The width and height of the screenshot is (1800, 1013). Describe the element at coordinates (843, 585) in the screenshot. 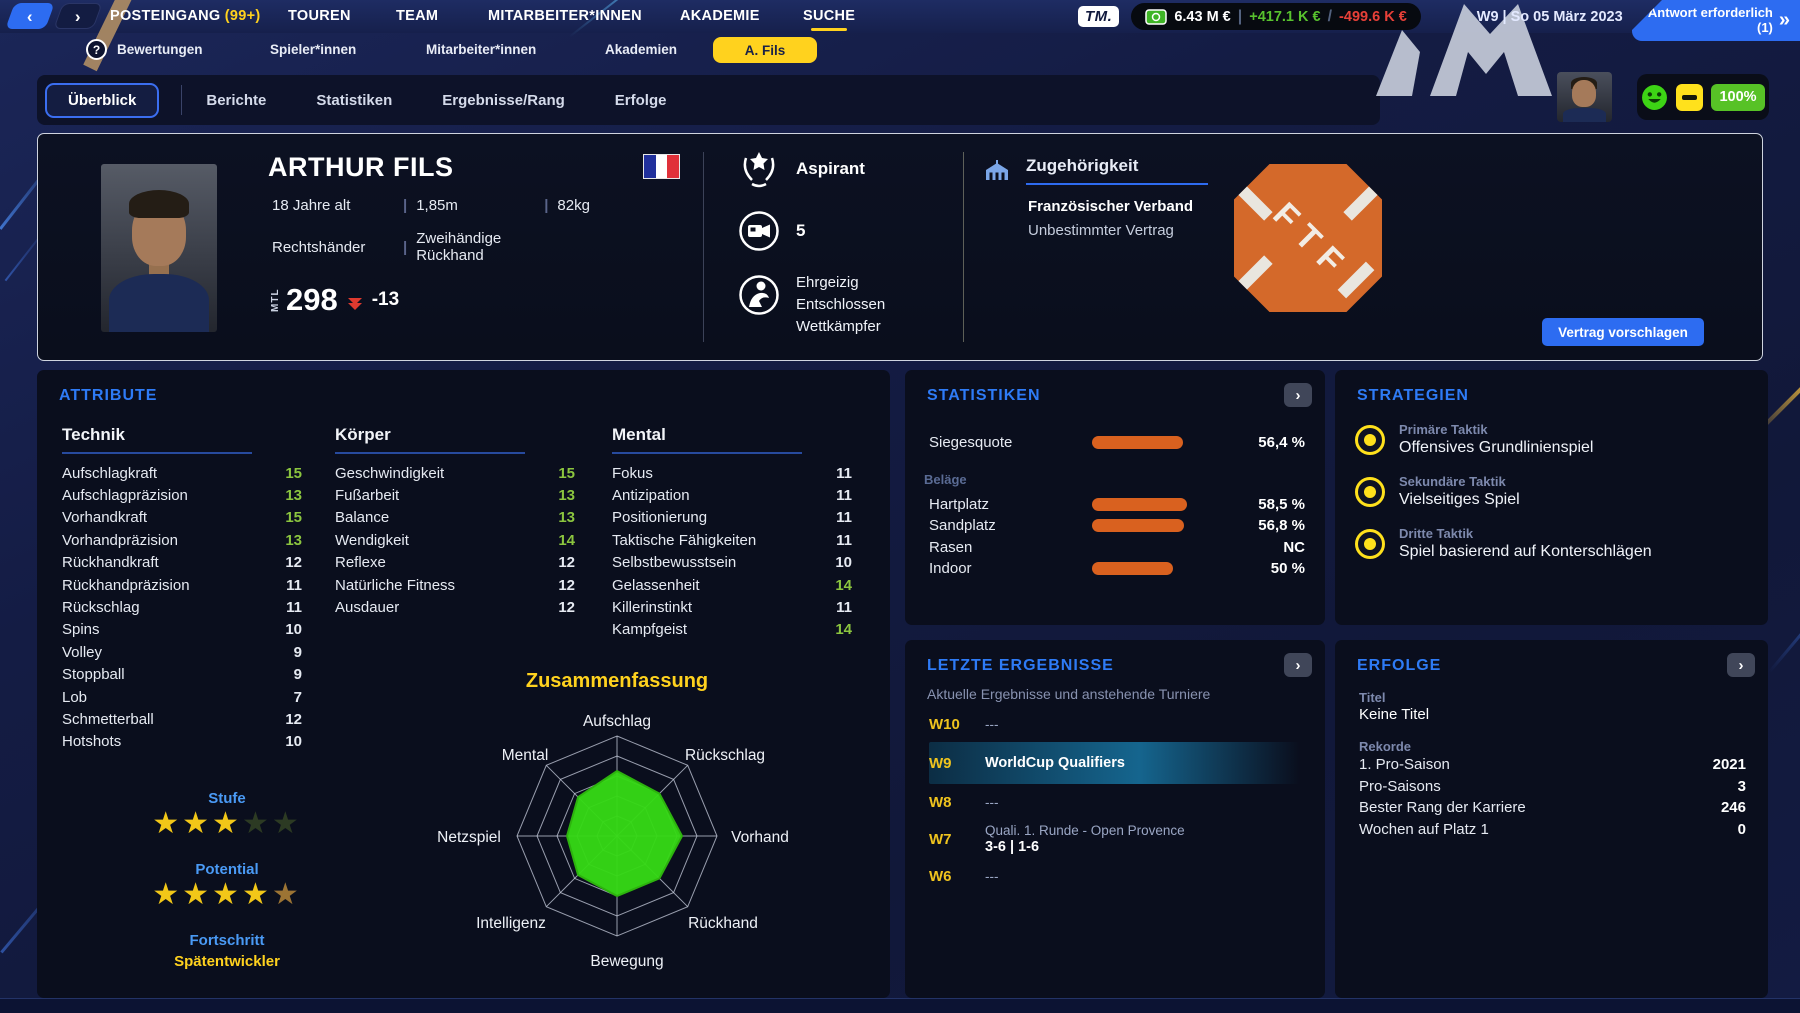

I see `attribute-value: 14` at that location.